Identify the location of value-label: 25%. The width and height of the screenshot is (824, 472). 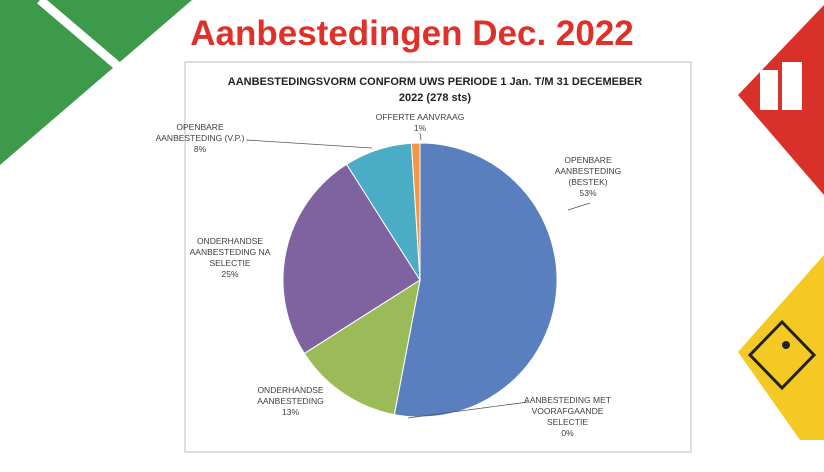
(230, 274).